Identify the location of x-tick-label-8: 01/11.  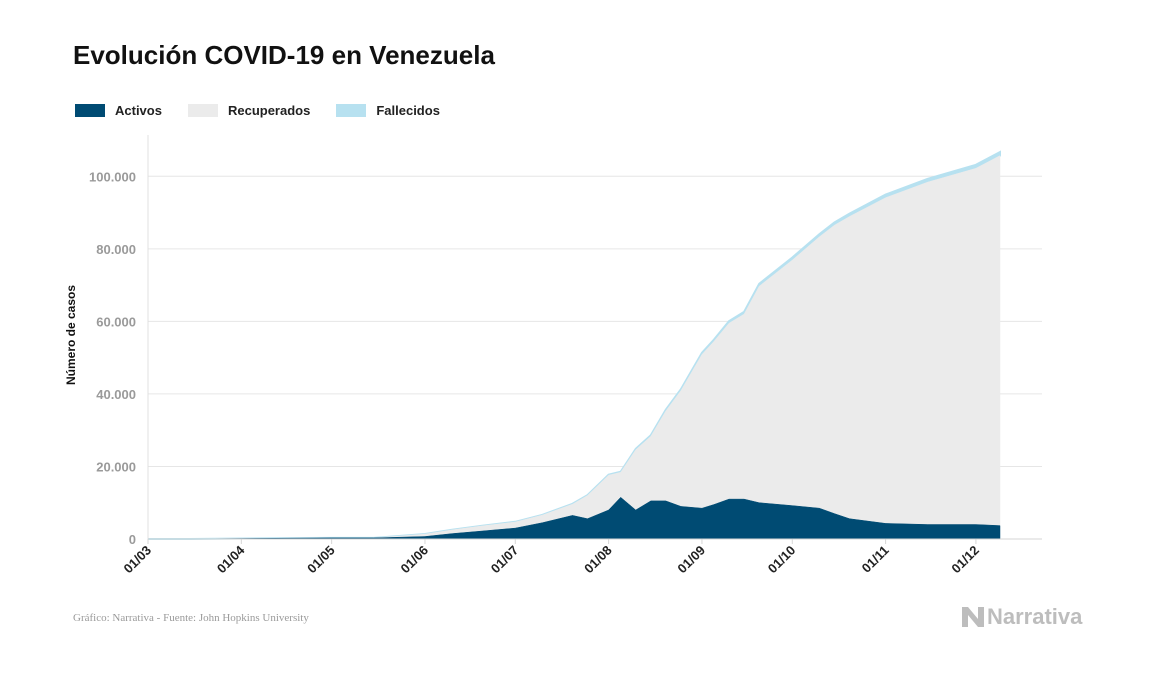
(875, 559).